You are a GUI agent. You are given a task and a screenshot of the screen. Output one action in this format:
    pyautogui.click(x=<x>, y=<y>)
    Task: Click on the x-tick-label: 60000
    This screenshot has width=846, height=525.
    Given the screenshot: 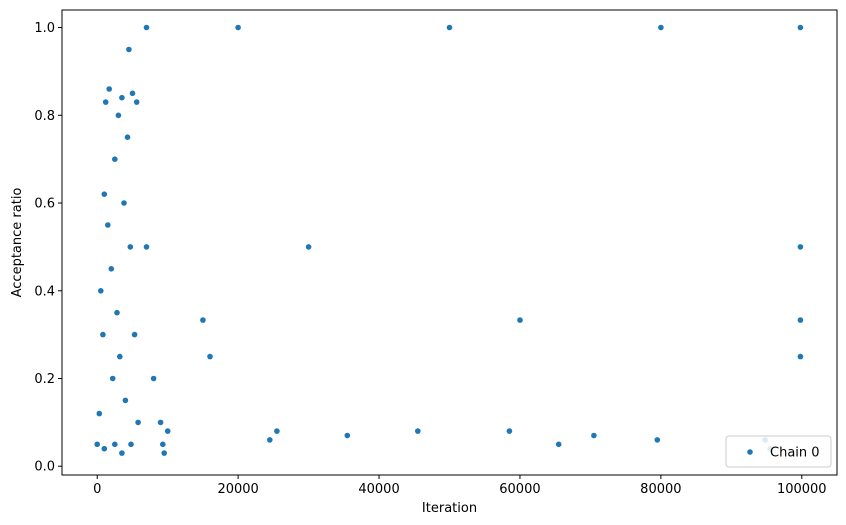 What is the action you would take?
    pyautogui.click(x=519, y=489)
    